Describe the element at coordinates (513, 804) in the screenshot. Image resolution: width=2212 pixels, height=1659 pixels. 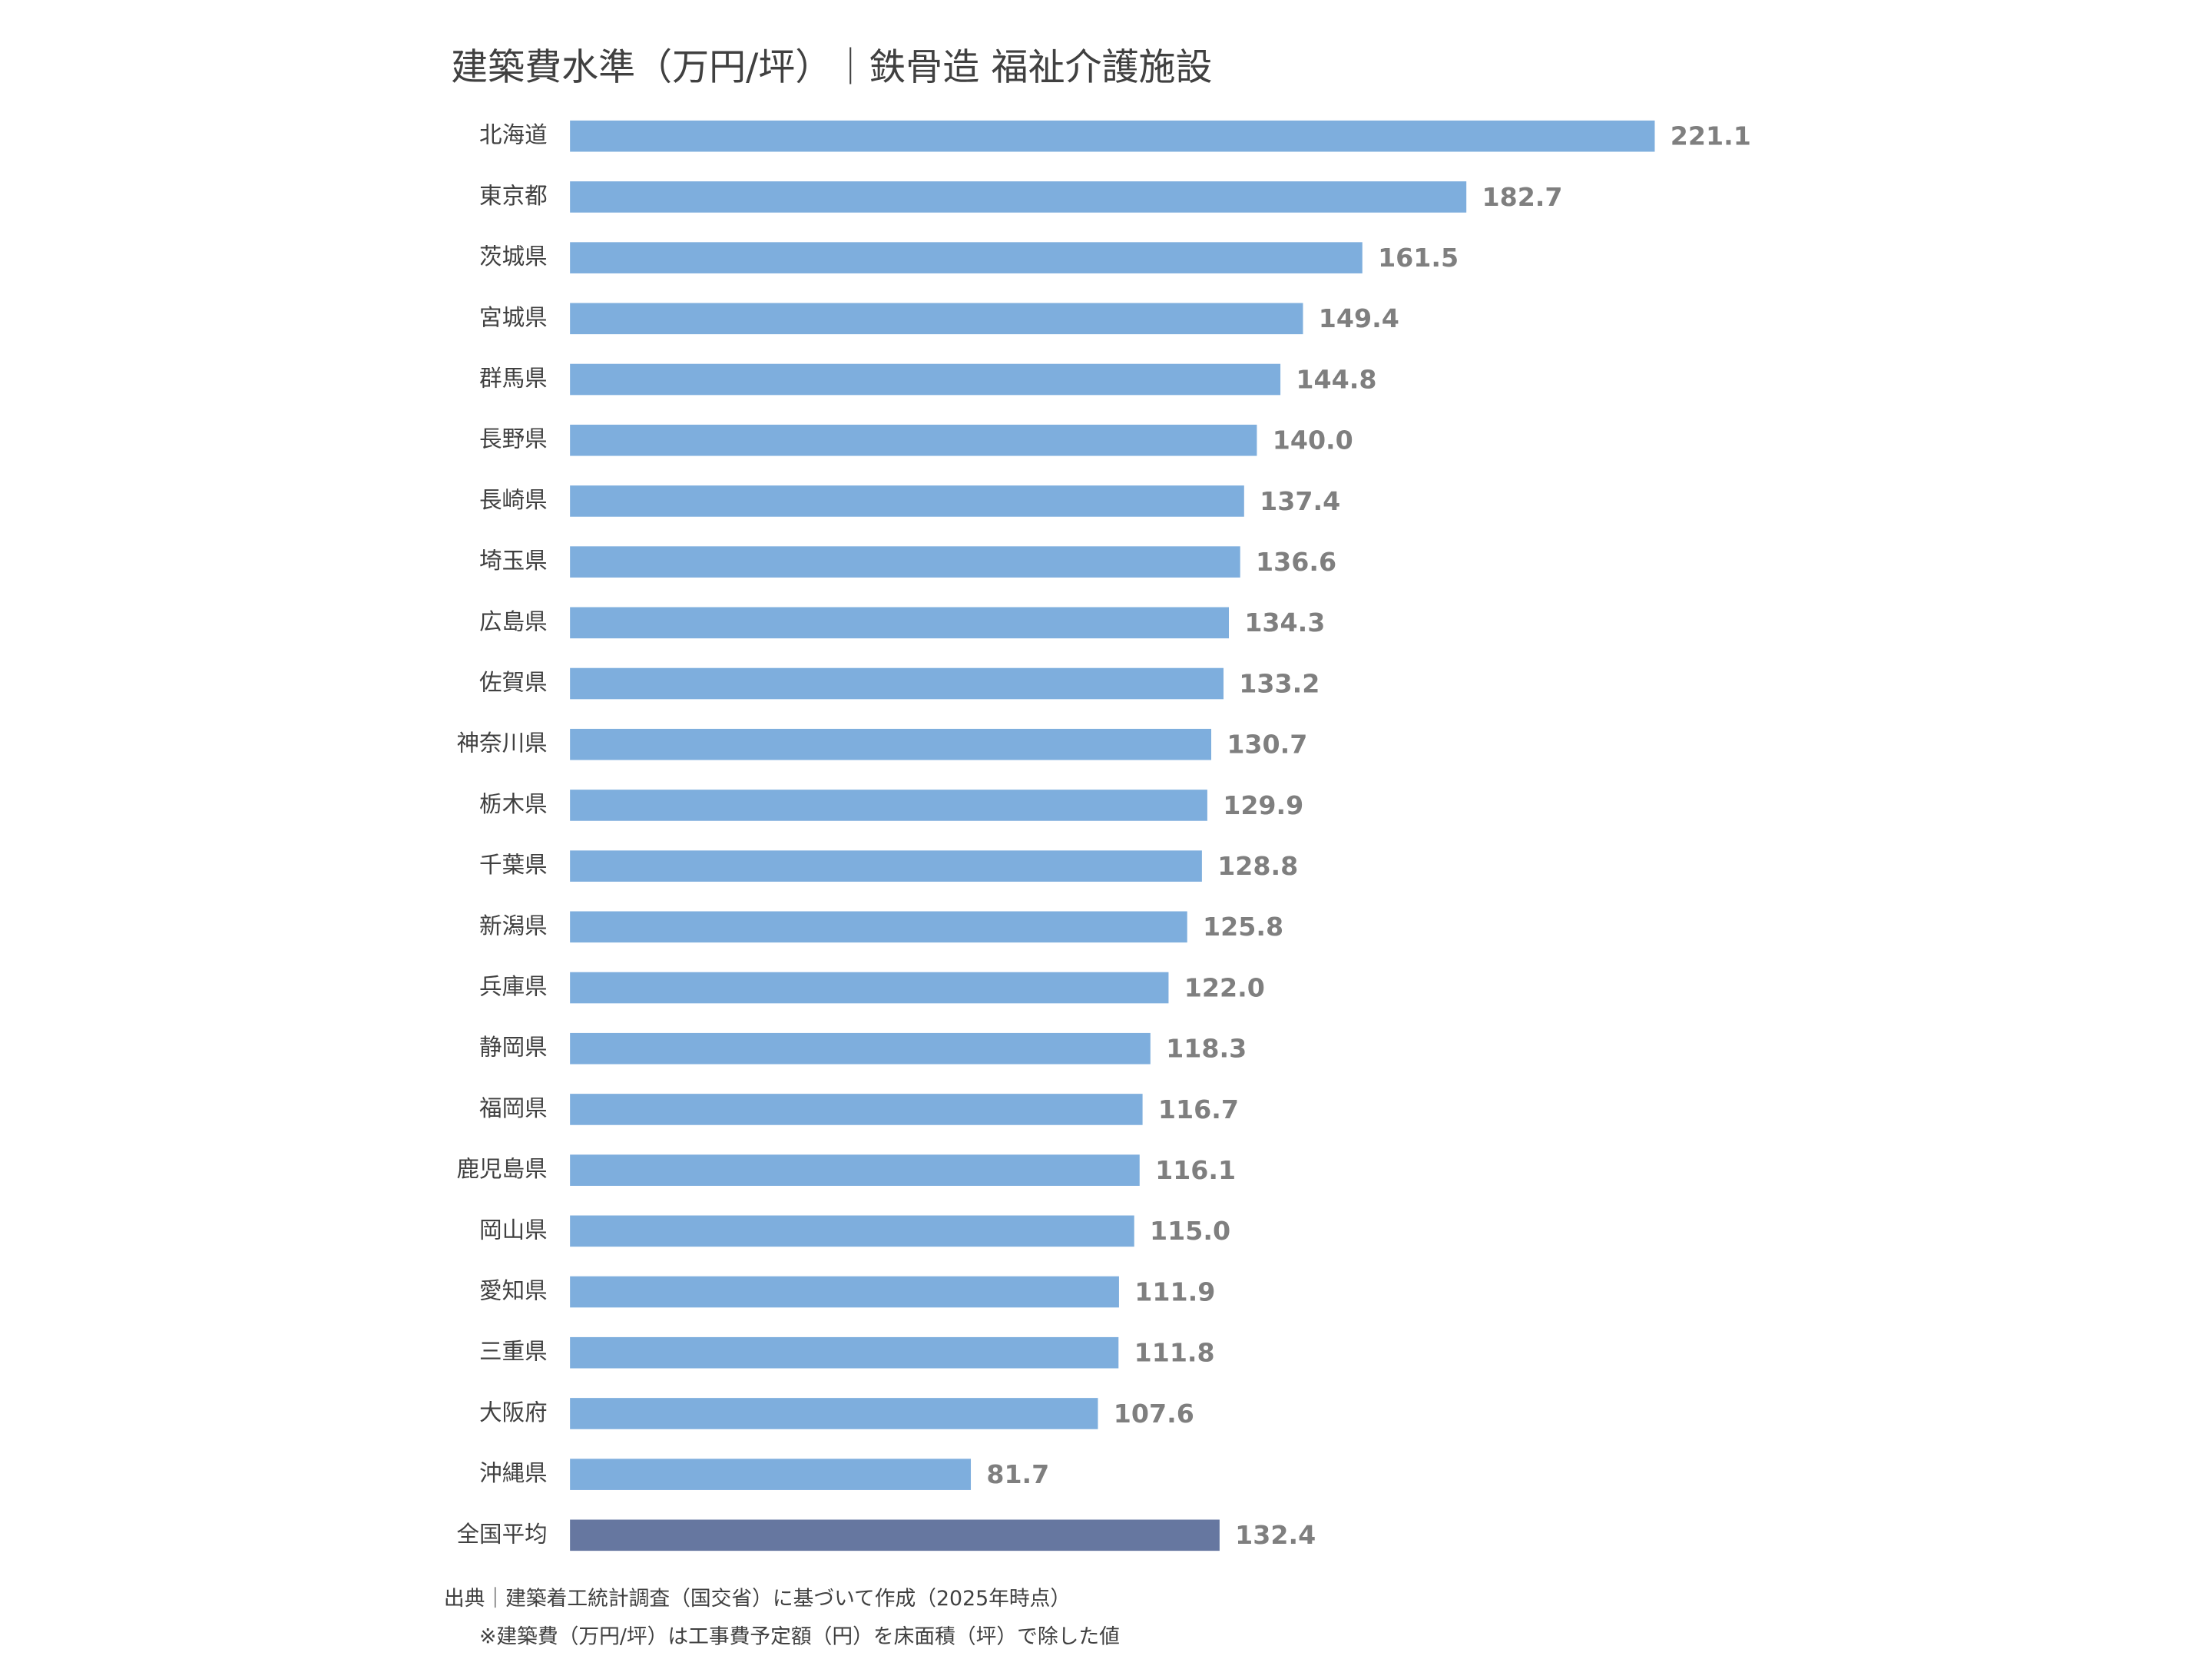
I see `category-label: 栃木県` at that location.